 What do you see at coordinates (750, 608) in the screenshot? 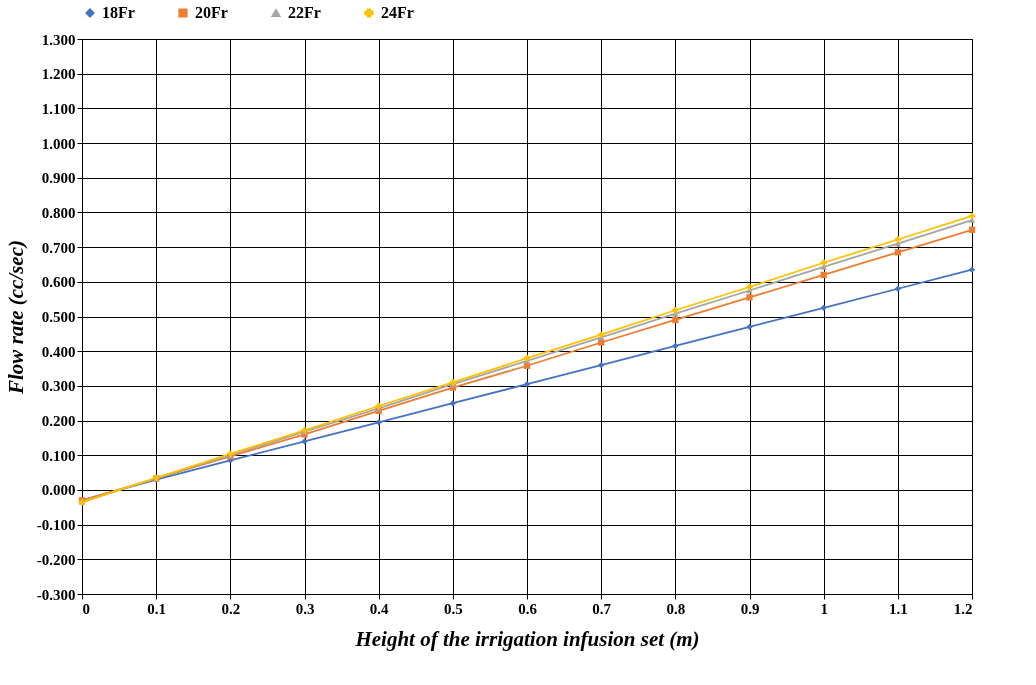
I see `x-tick-label: 0.9` at bounding box center [750, 608].